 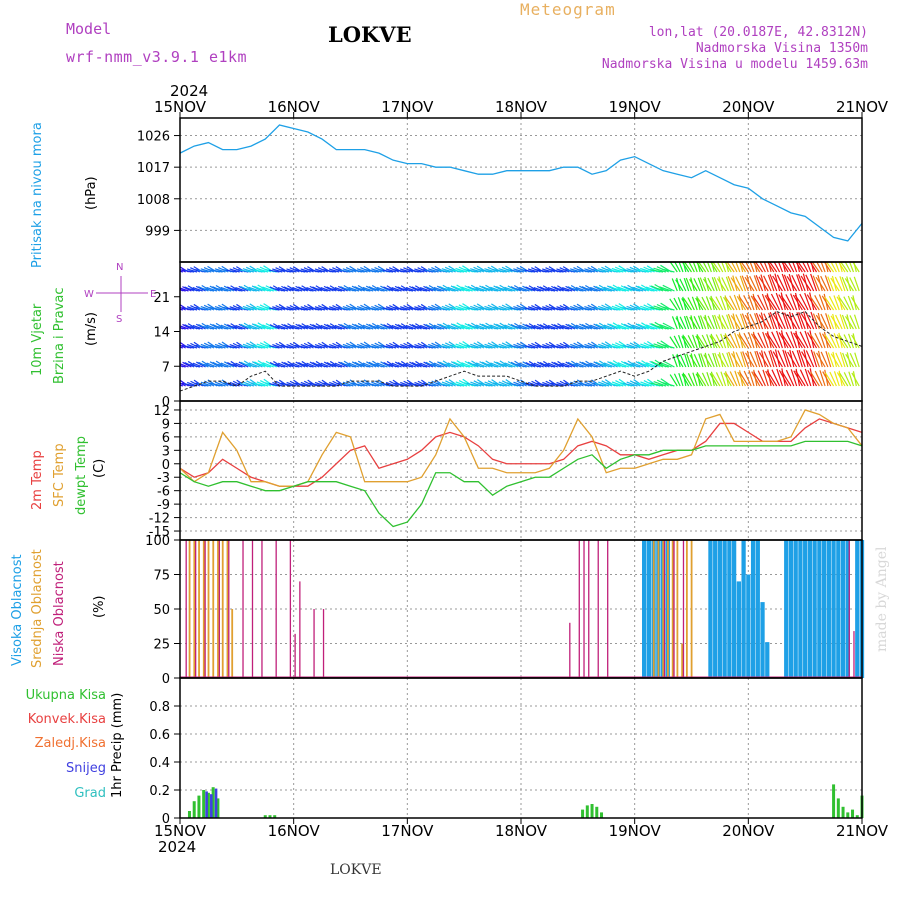 I want to click on cloud-mid-bar, so click(x=668, y=609).